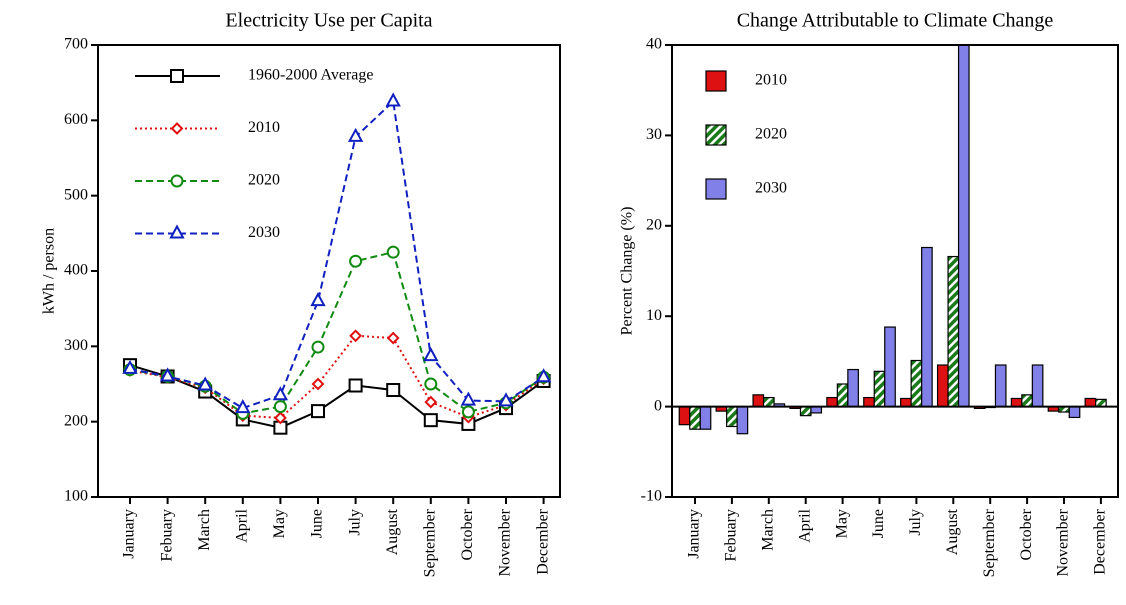  What do you see at coordinates (310, 75) in the screenshot?
I see `legend-label: 1960-2000 Average` at bounding box center [310, 75].